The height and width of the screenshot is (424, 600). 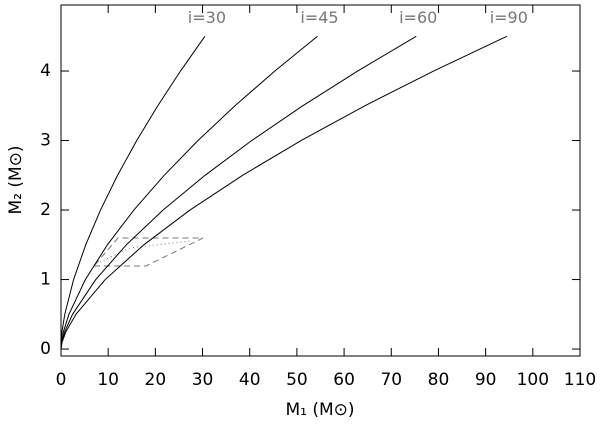 What do you see at coordinates (439, 380) in the screenshot?
I see `x-tick-label: 80` at bounding box center [439, 380].